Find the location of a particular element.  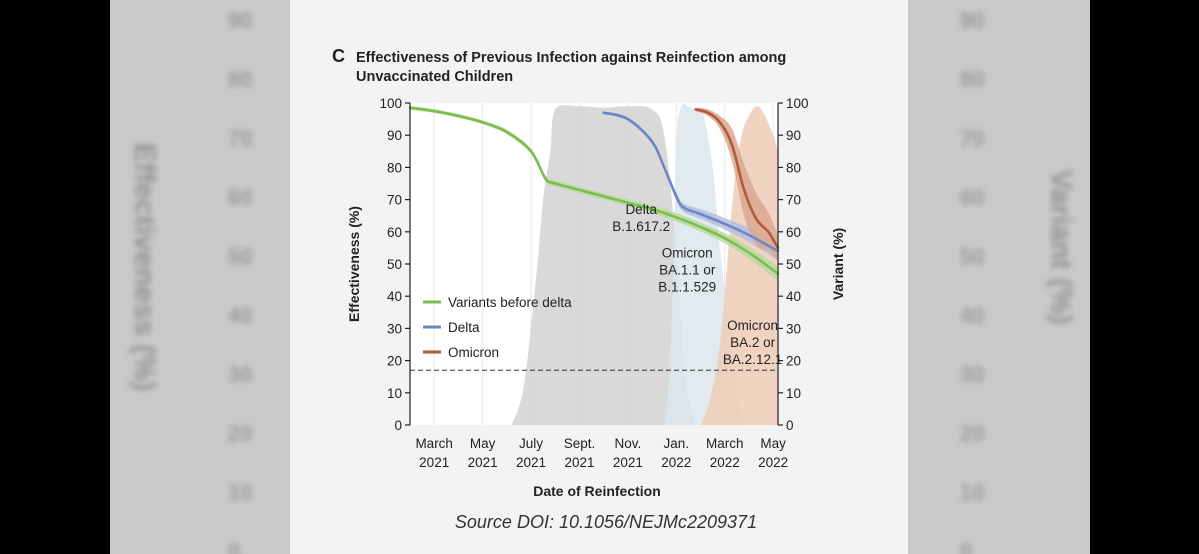

blurred-tick-left: 80 is located at coordinates (240, 79).